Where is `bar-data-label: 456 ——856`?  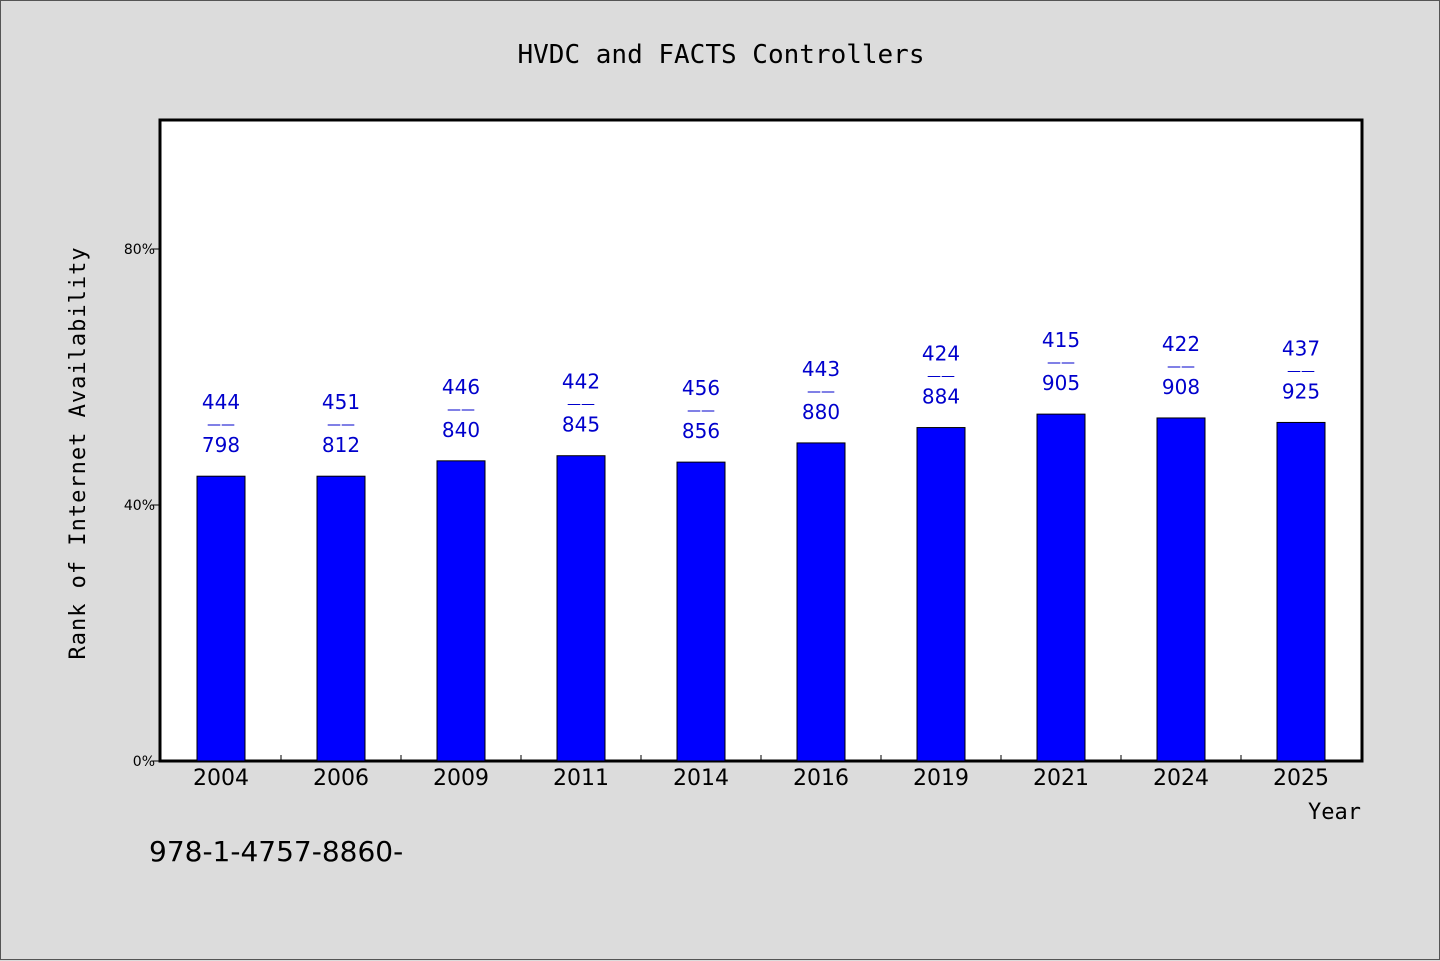 bar-data-label: 456 ——856 is located at coordinates (701, 409).